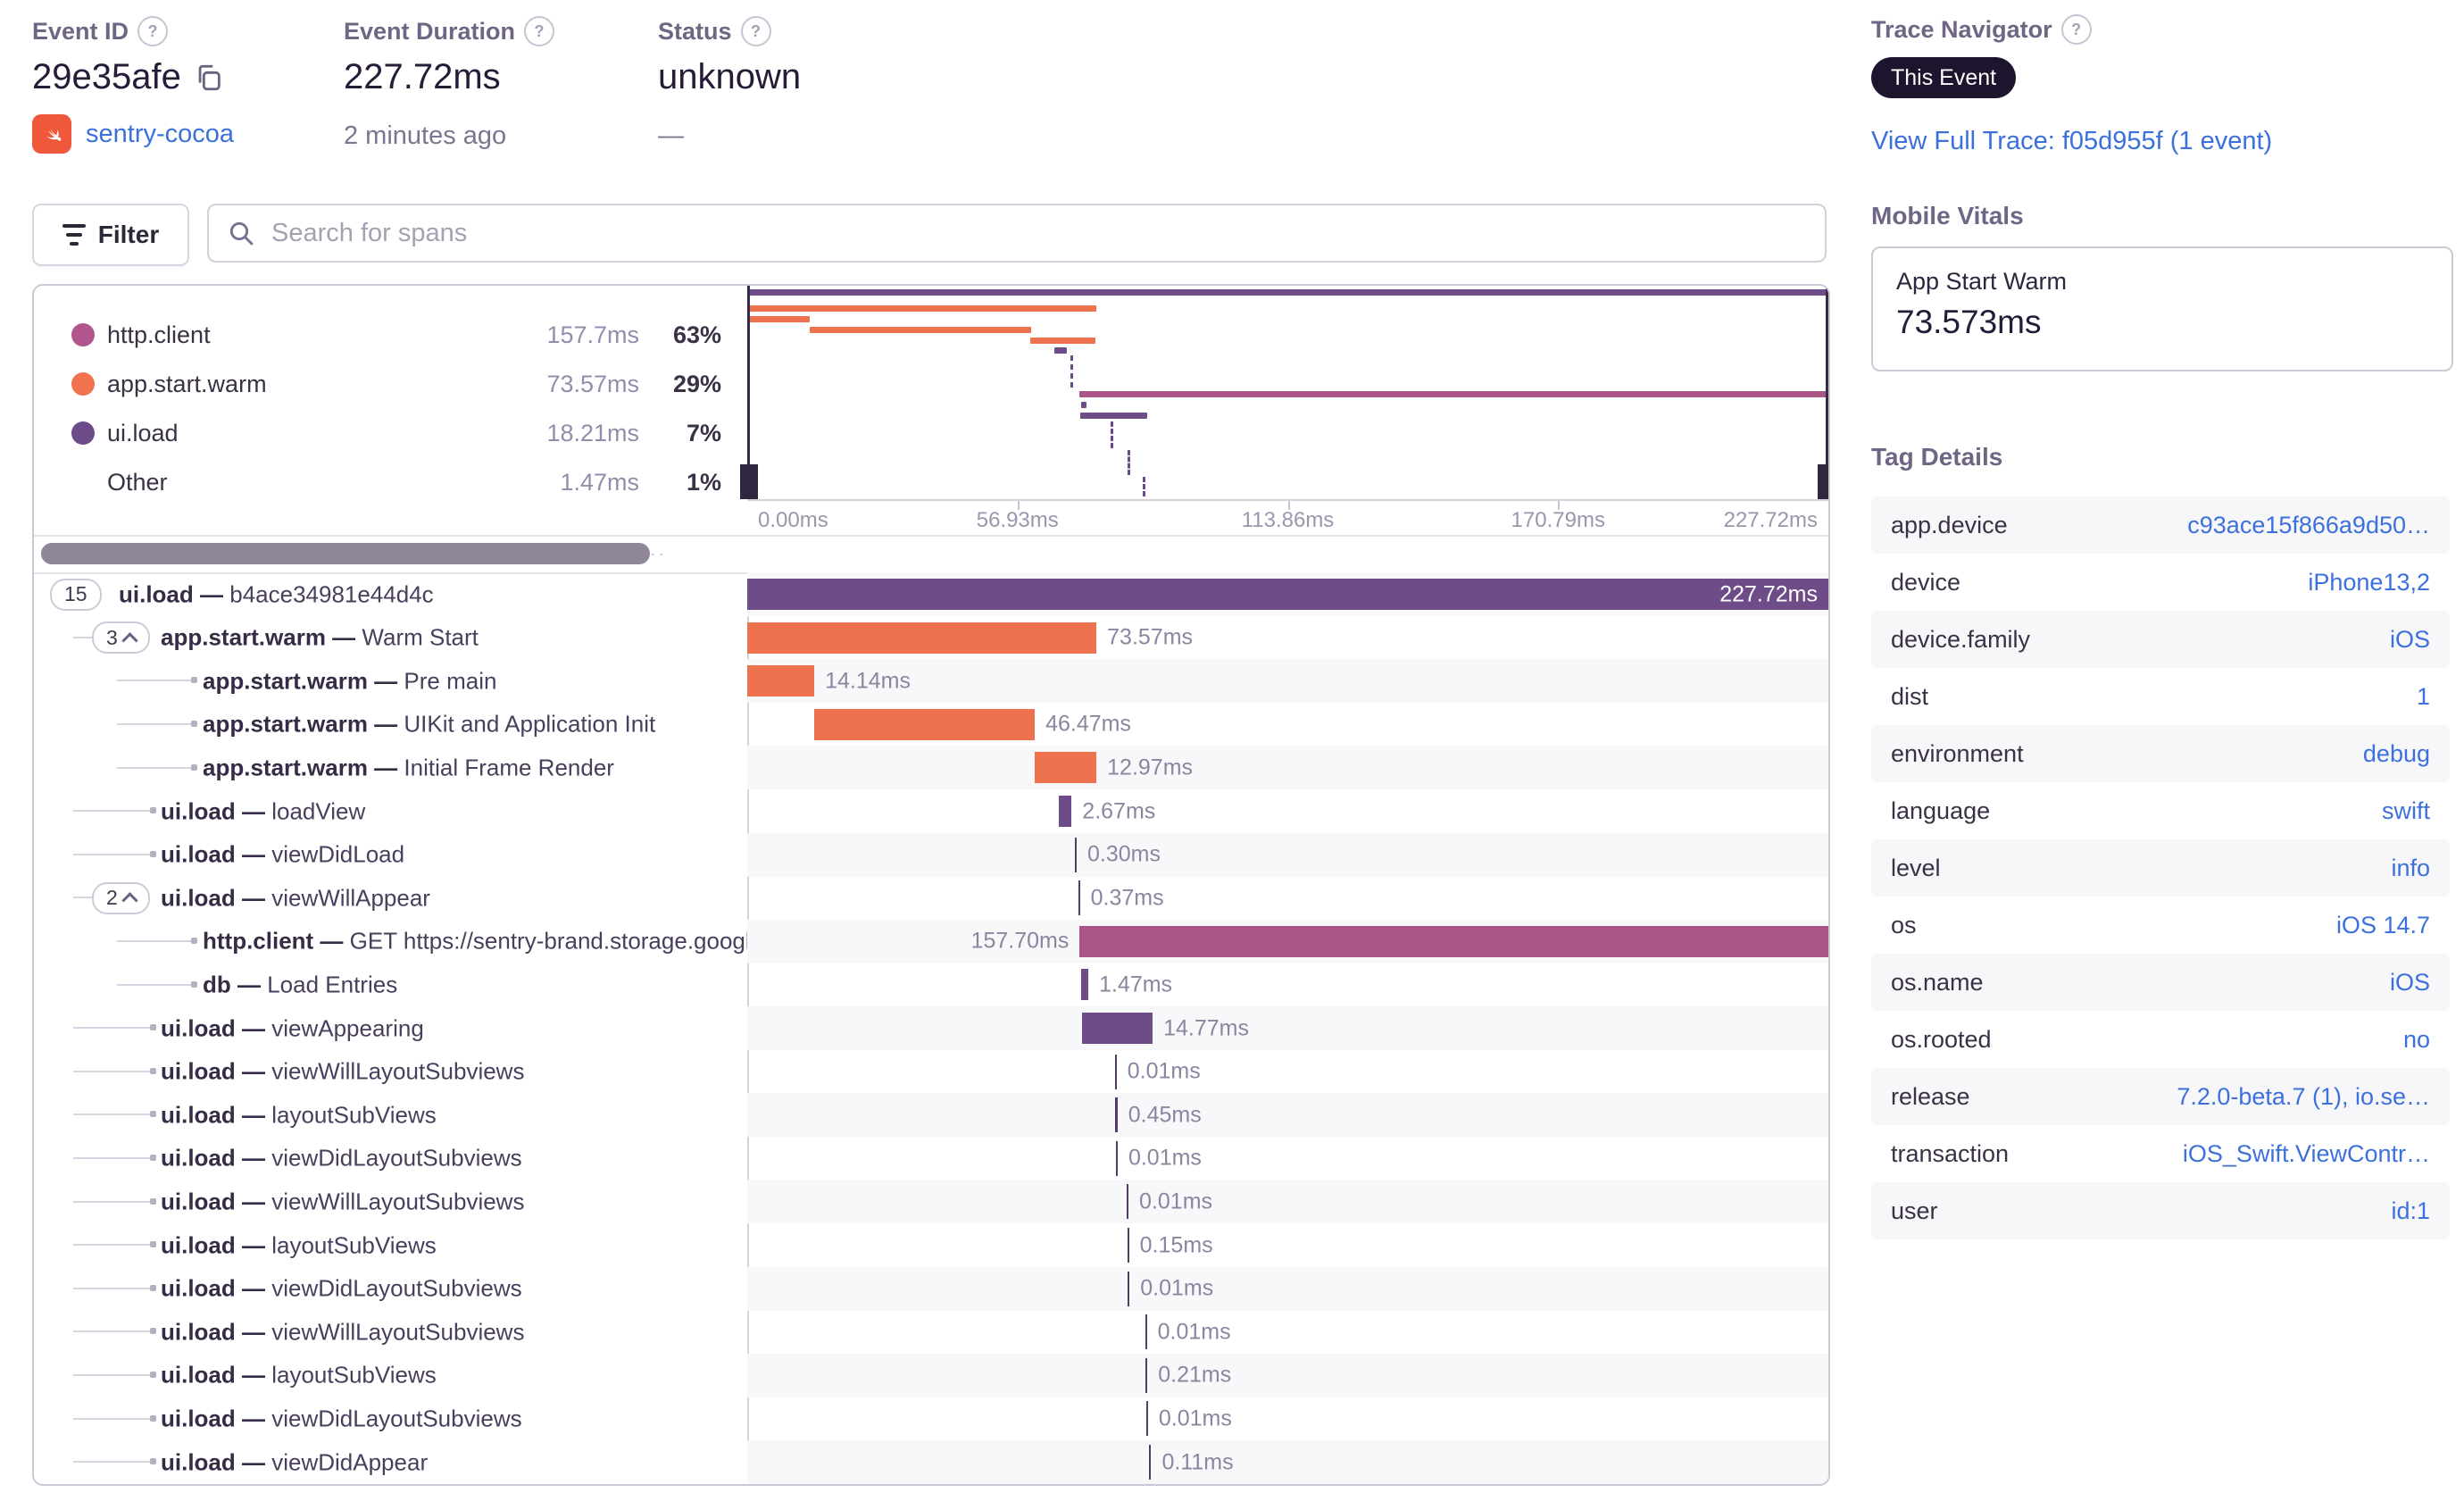 Image resolution: width=2464 pixels, height=1493 pixels. What do you see at coordinates (390, 898) in the screenshot?
I see `span-tree-row: 2 ui.load — viewWillAppear` at bounding box center [390, 898].